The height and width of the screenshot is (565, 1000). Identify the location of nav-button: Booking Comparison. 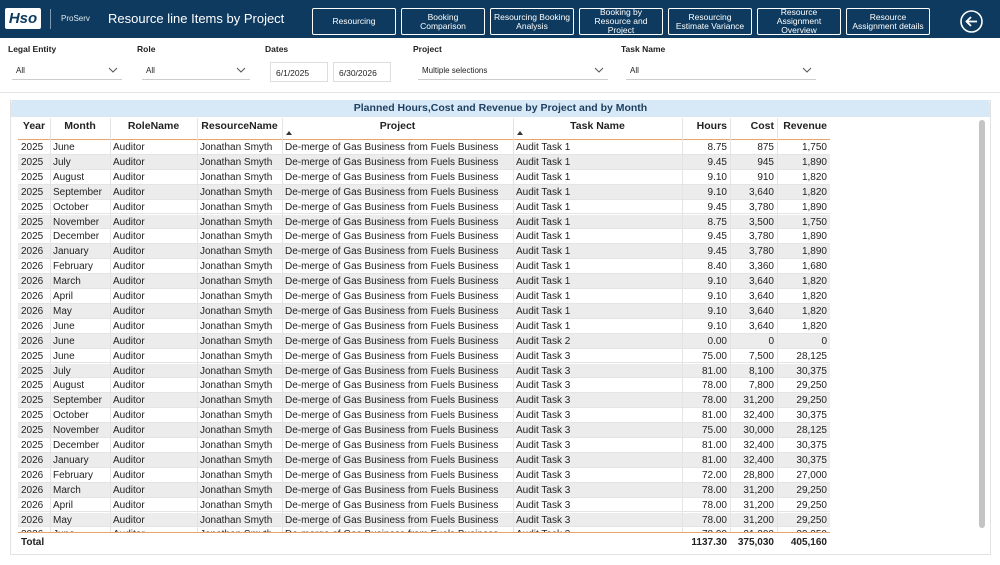
(443, 21).